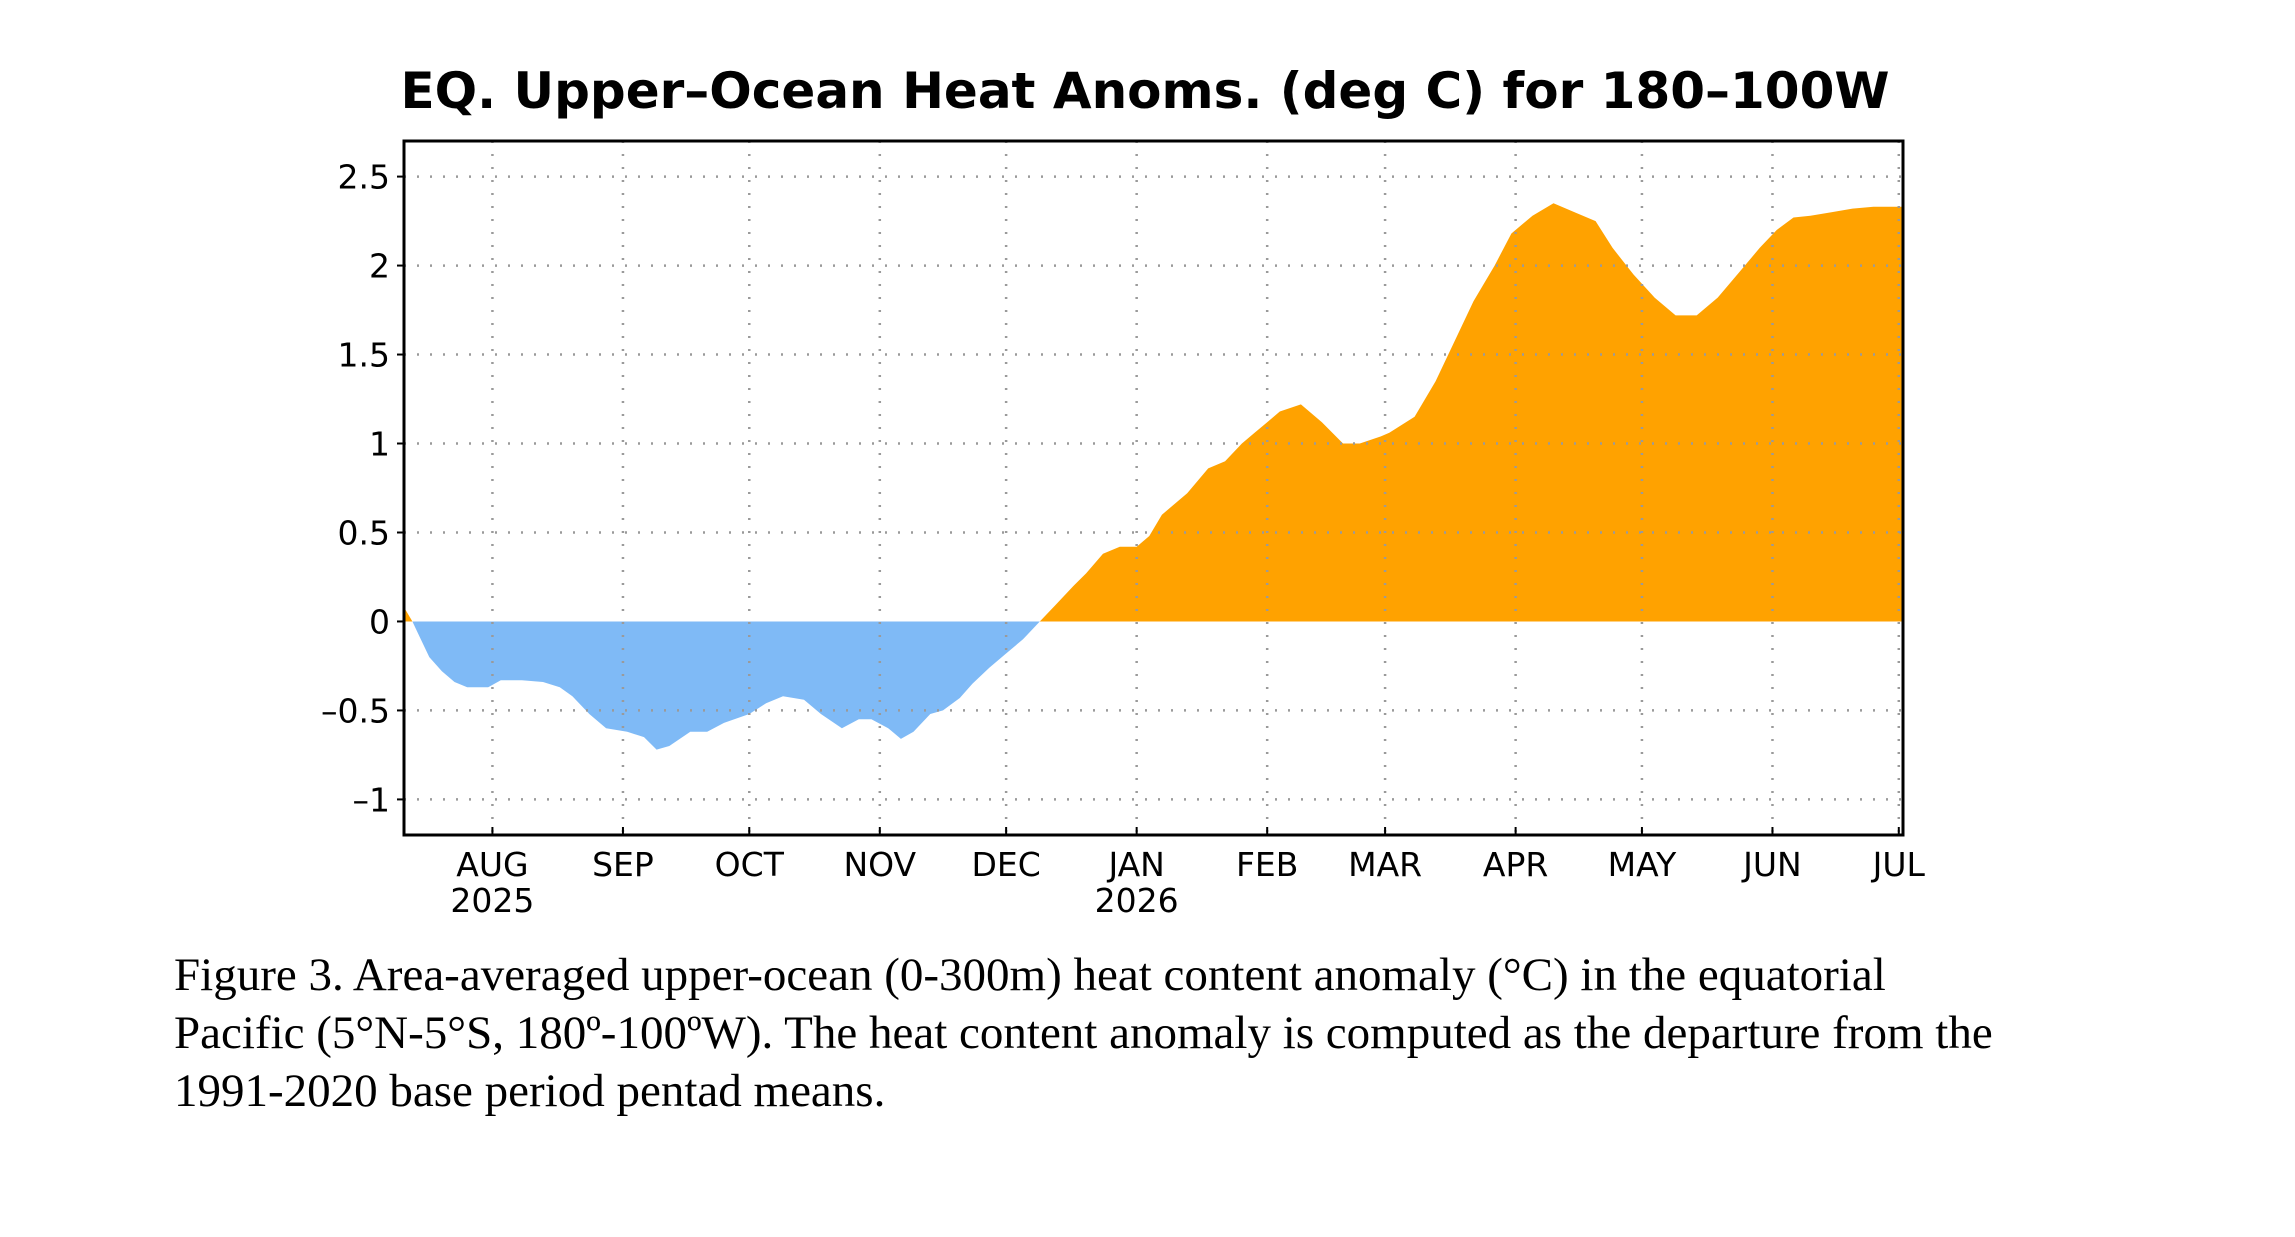 The width and height of the screenshot is (2295, 1237). I want to click on x-tick-label: SEP, so click(623, 864).